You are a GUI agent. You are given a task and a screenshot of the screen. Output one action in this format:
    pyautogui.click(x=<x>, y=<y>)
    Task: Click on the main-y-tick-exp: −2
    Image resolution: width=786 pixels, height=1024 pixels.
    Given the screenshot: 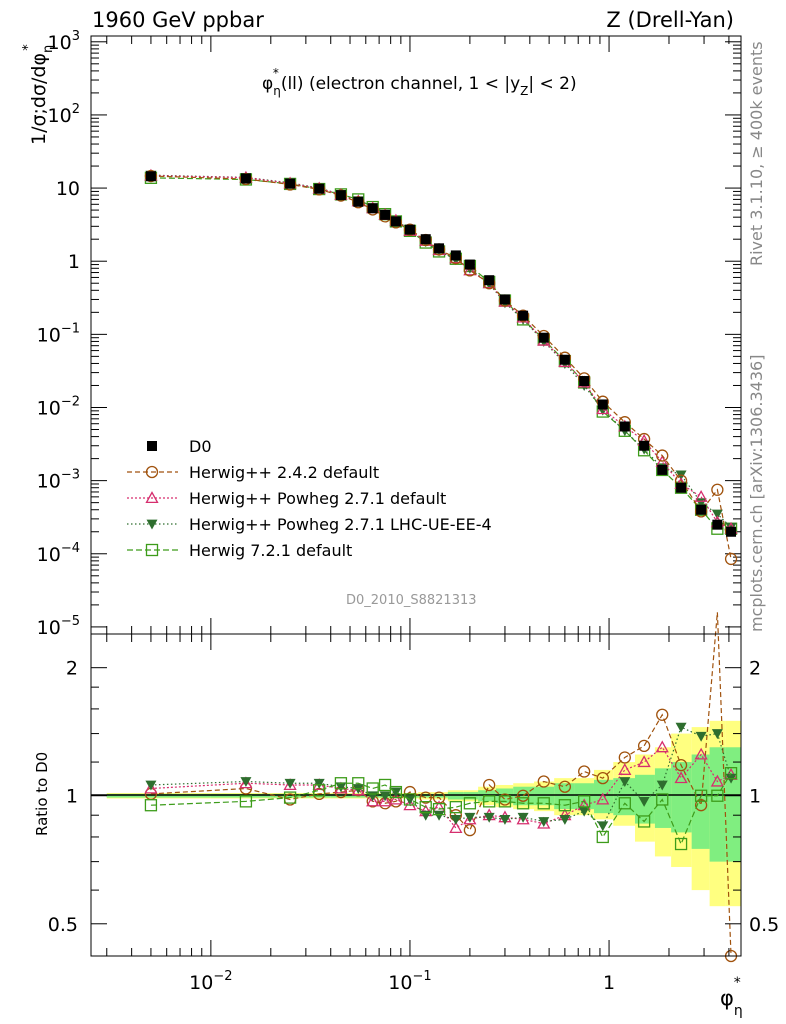 What is the action you would take?
    pyautogui.click(x=70, y=401)
    